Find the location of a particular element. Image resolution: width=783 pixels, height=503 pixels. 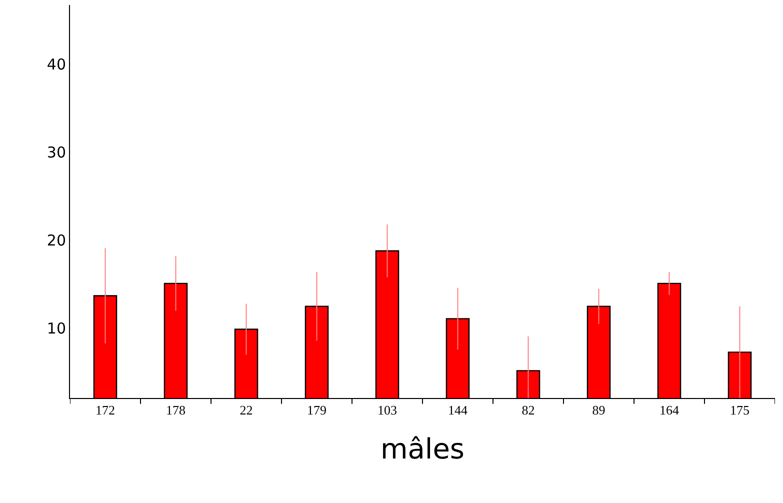

x-tick-label: 103 is located at coordinates (387, 410).